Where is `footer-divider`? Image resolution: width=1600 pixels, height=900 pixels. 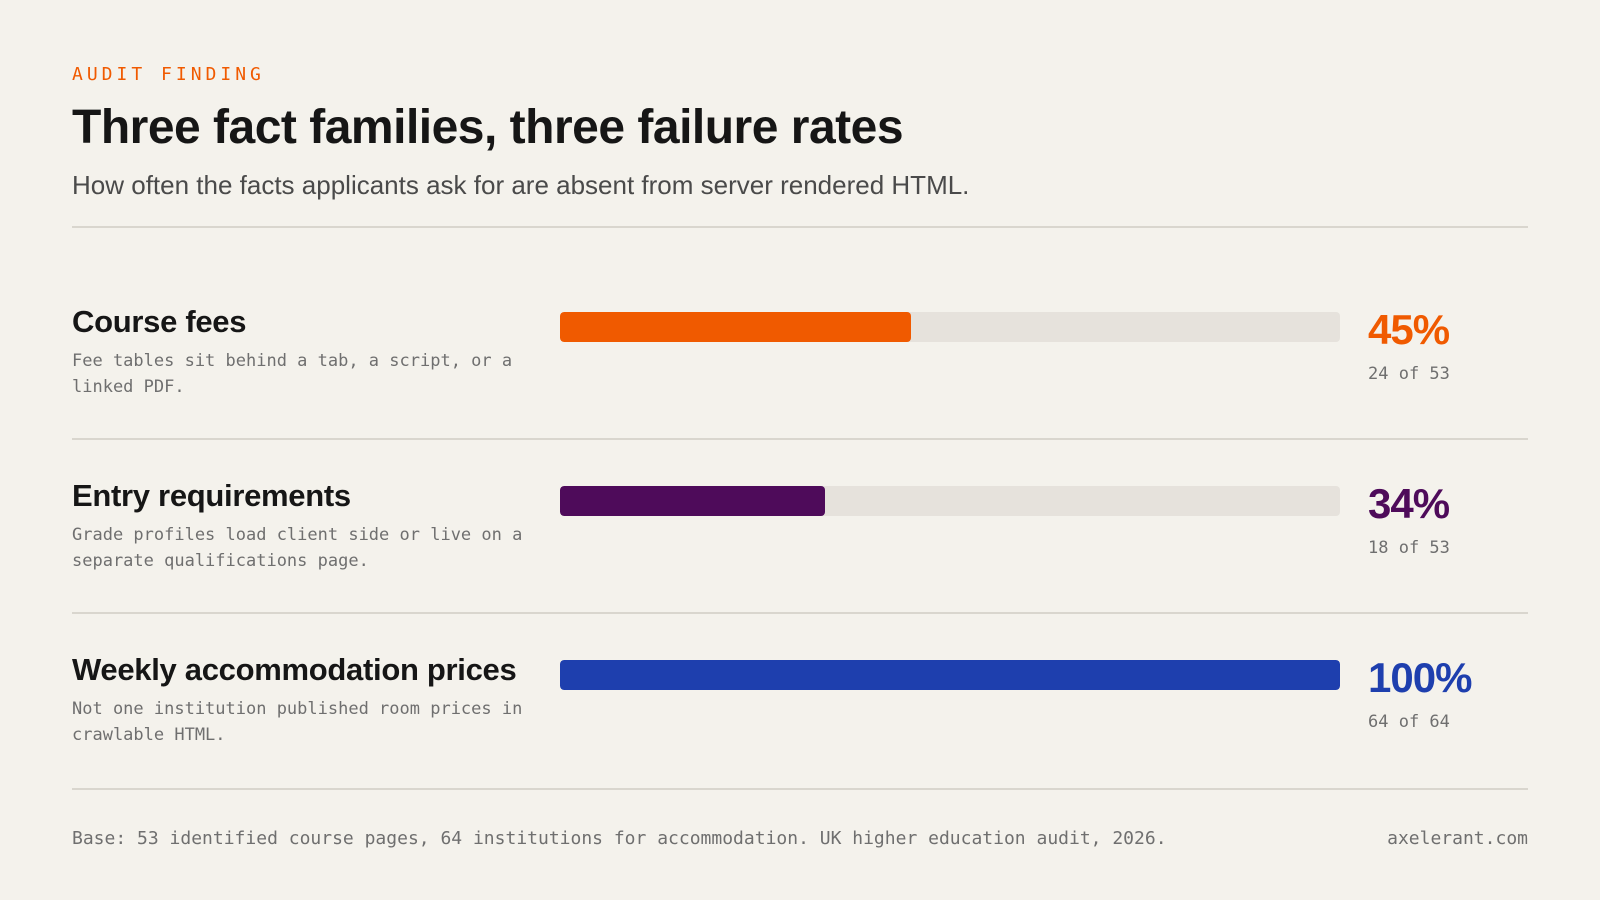 footer-divider is located at coordinates (800, 789).